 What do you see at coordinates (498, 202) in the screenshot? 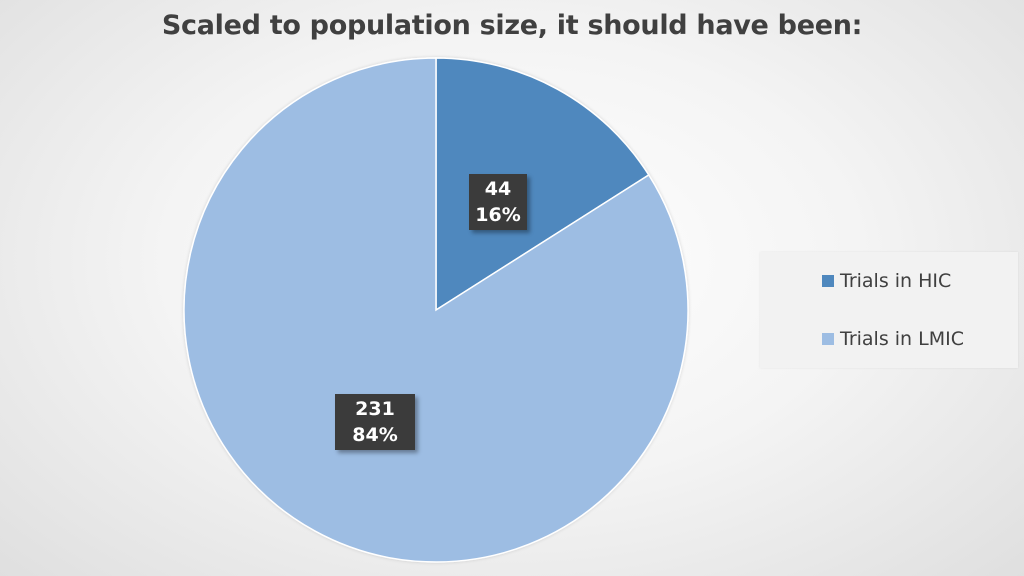
I see `data-label-hic: 44 16%` at bounding box center [498, 202].